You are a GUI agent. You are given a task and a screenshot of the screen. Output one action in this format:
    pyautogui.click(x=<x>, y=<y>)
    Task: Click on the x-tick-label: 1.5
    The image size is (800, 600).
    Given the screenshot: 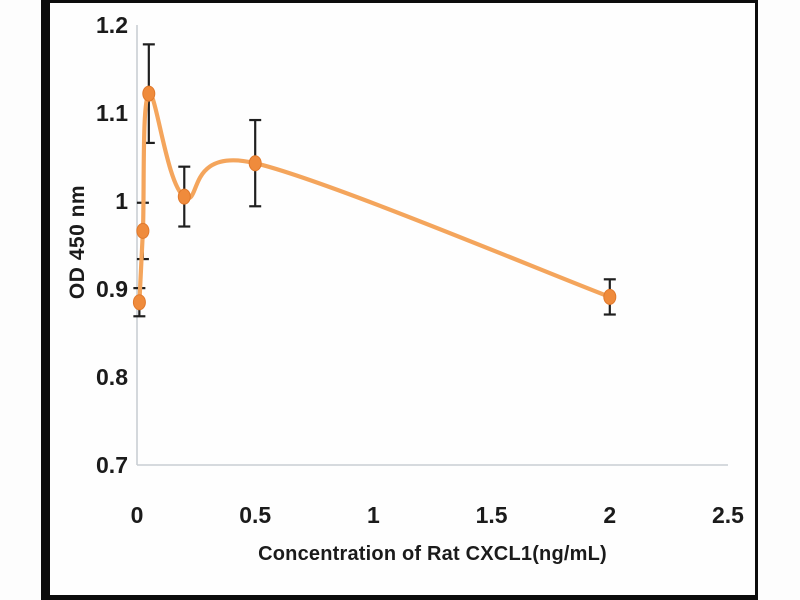 What is the action you would take?
    pyautogui.click(x=491, y=515)
    